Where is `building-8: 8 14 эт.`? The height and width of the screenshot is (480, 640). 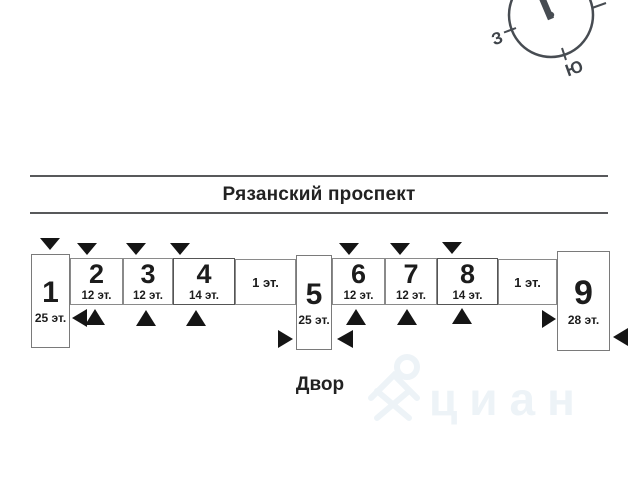
building-8: 8 14 эт. is located at coordinates (467, 281).